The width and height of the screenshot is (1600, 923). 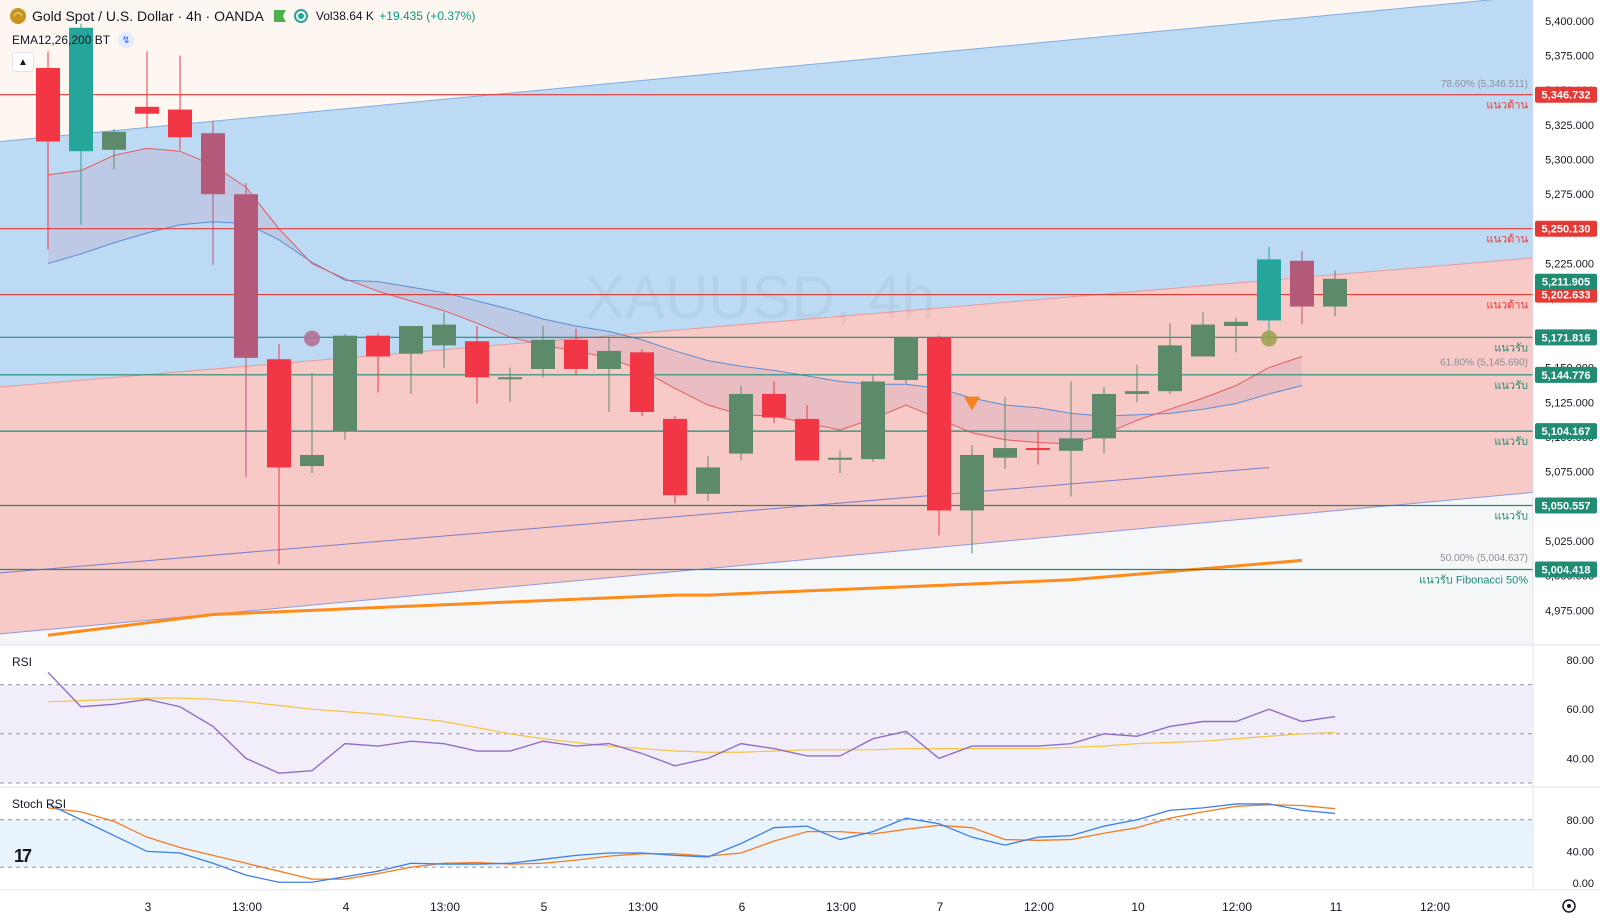 What do you see at coordinates (1566, 296) in the screenshot?
I see `price-tag-text: 5,202.633` at bounding box center [1566, 296].